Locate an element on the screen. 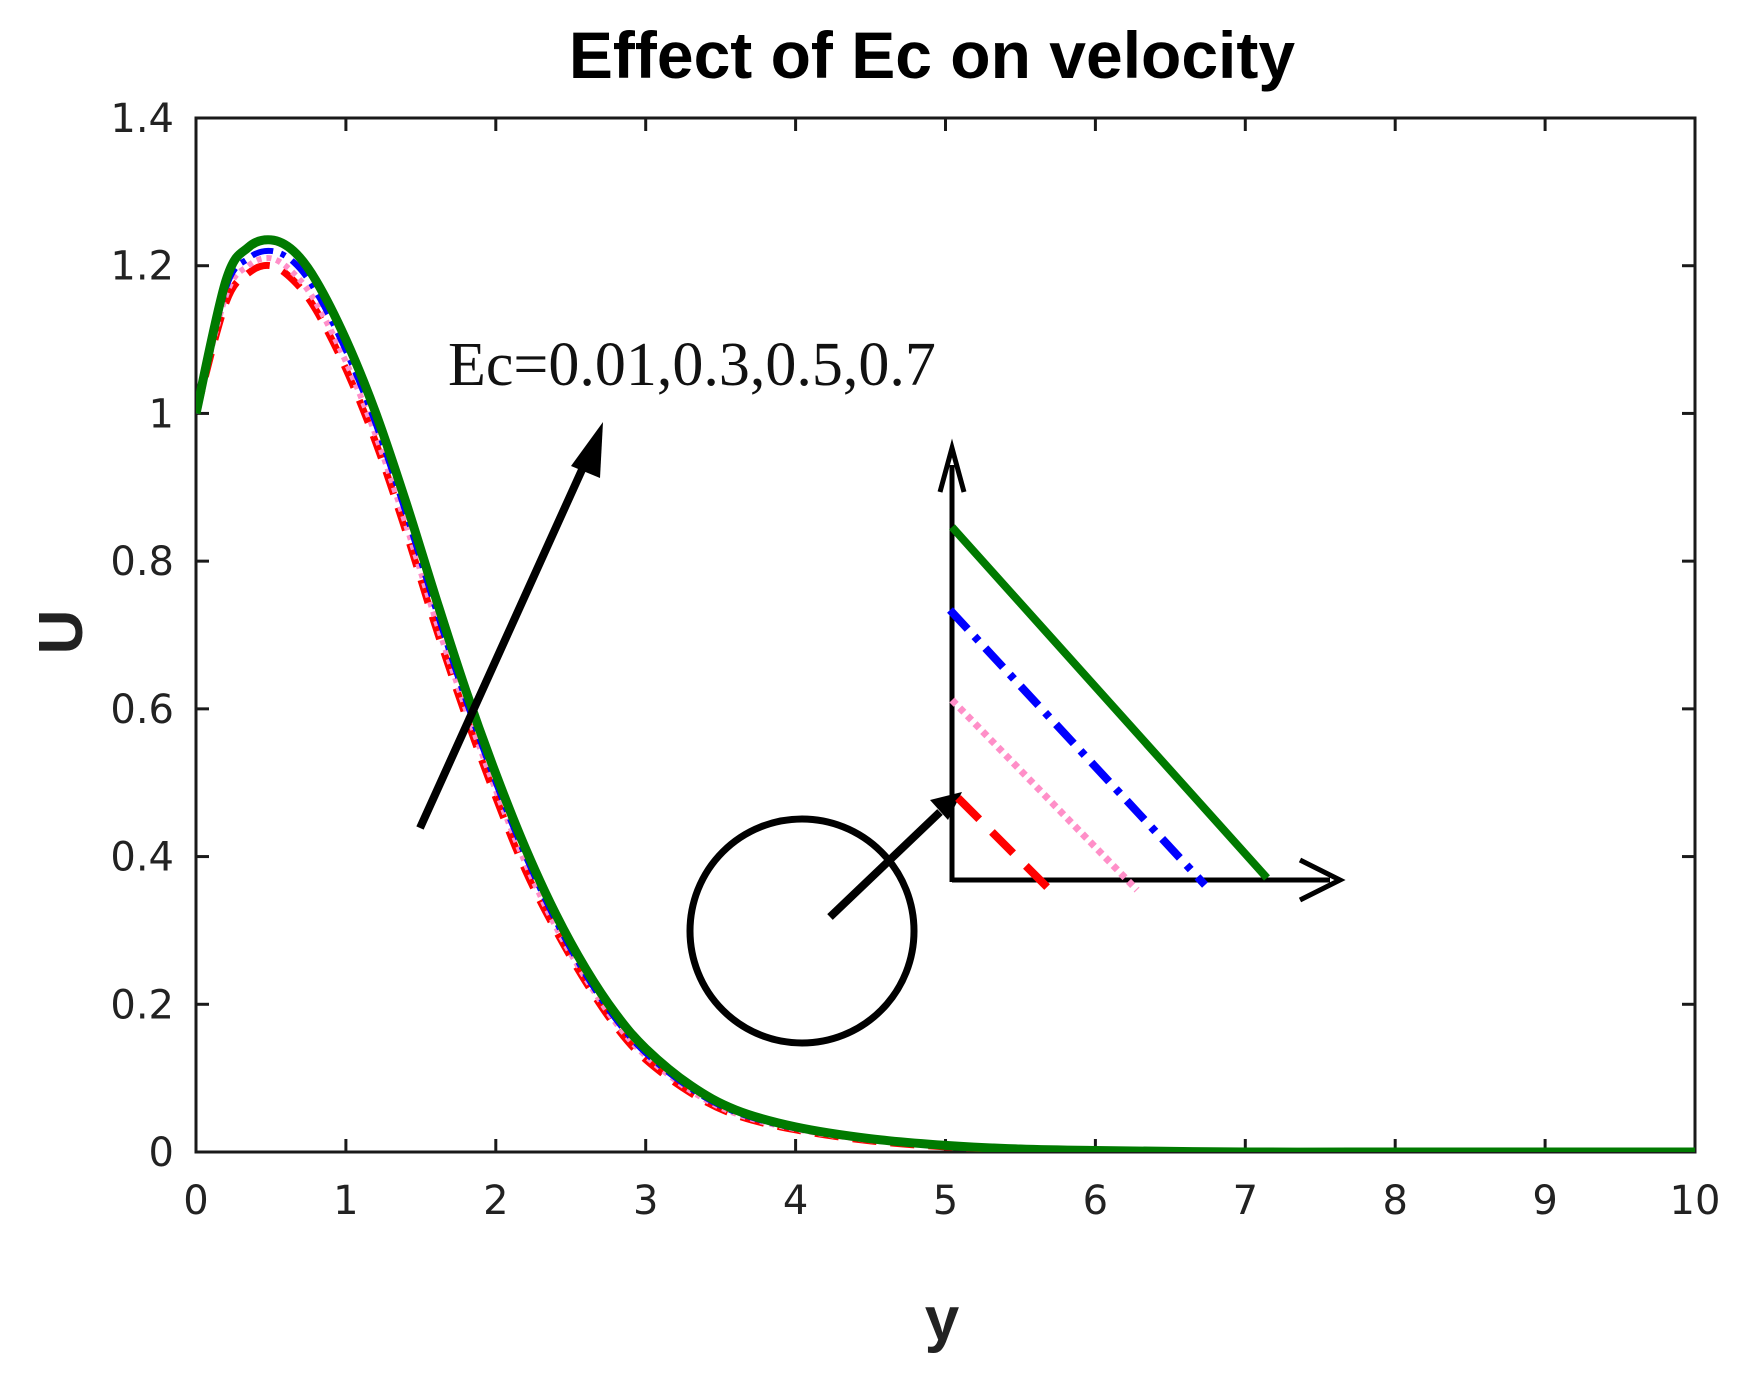  x-tick-label: 5 is located at coordinates (945, 1201).